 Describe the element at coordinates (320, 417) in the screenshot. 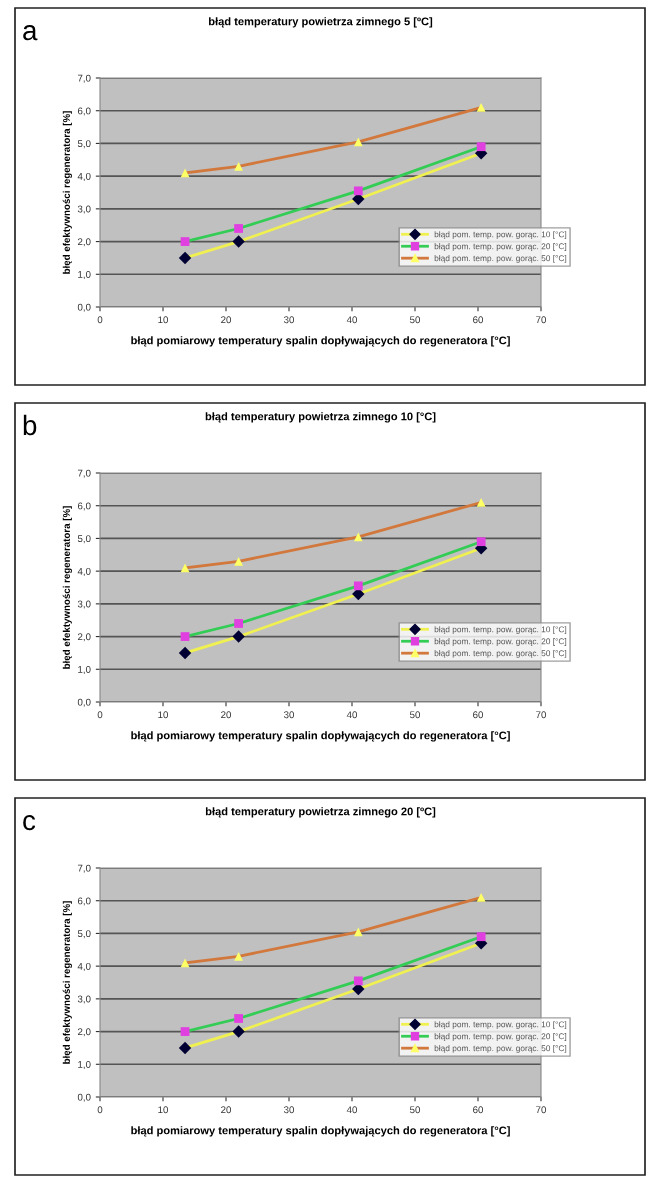

I see `chart-title: błąd temperatury powietrza zimnego 10 [°C]` at that location.